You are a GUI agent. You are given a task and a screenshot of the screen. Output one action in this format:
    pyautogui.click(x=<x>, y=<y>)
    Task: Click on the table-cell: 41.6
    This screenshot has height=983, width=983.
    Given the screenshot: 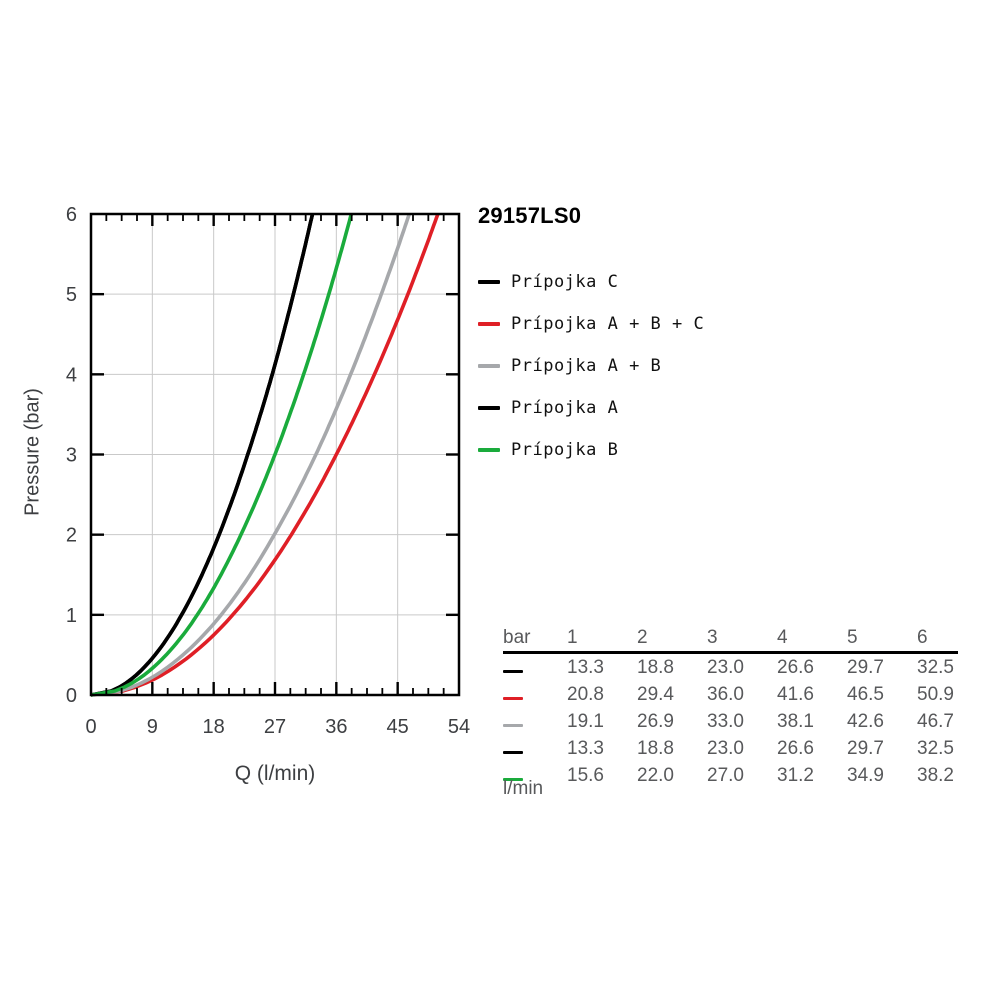 What is the action you would take?
    pyautogui.click(x=795, y=694)
    